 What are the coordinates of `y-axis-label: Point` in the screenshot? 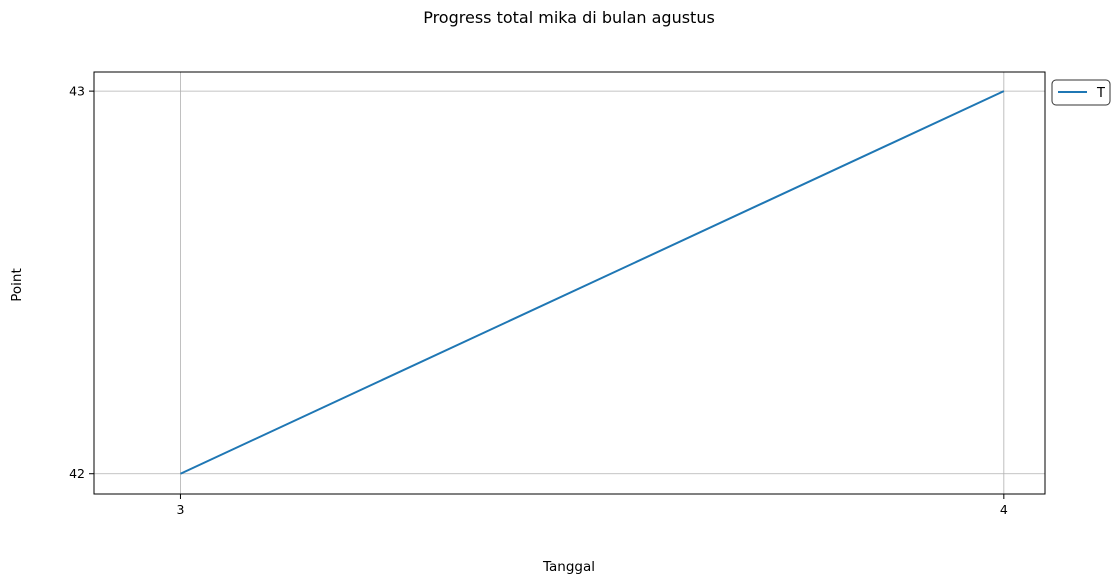 It's located at (17, 285).